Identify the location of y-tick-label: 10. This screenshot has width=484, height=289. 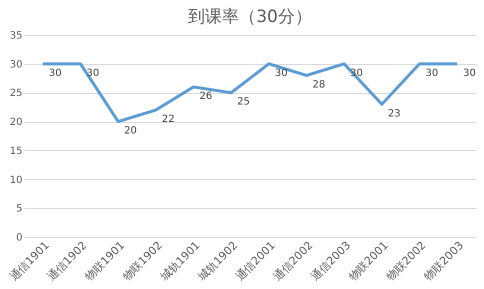
(16, 180).